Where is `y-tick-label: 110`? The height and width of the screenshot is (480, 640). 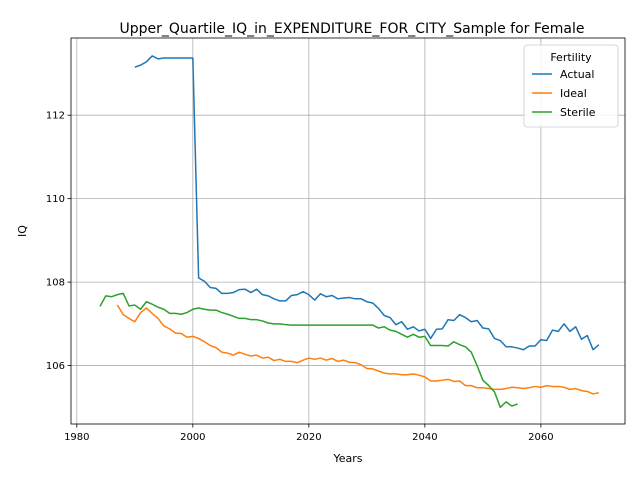
y-tick-label: 110 is located at coordinates (55, 199).